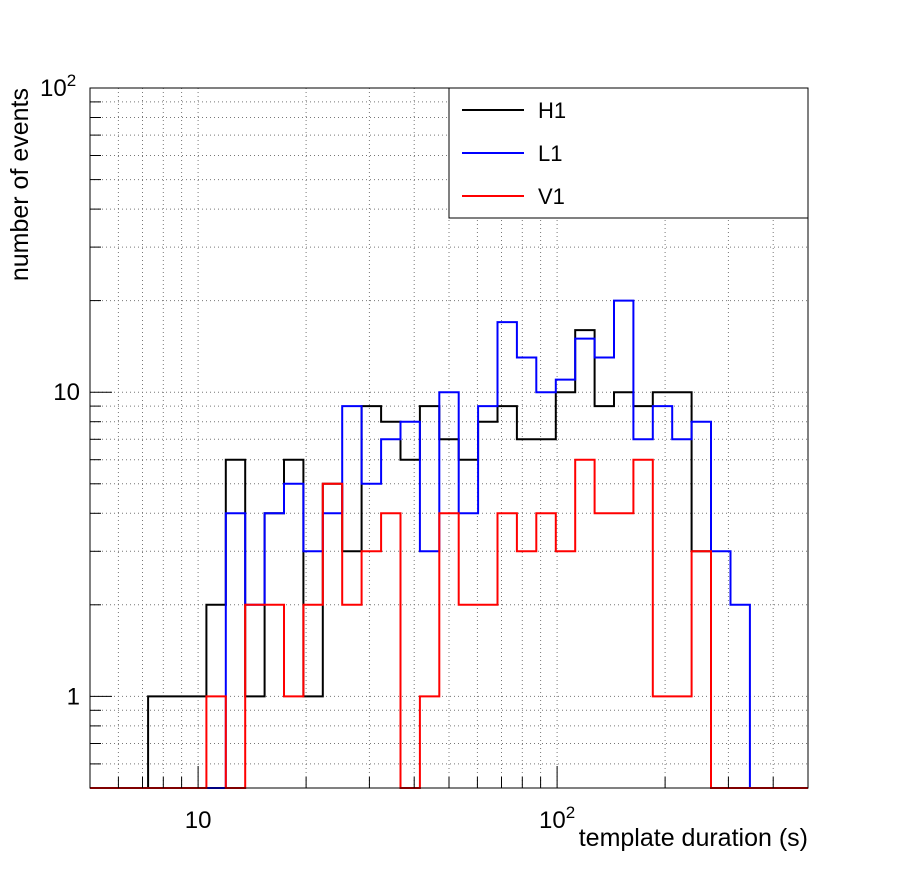 This screenshot has width=898, height=876. What do you see at coordinates (20, 184) in the screenshot?
I see `y-axis-title: number of events` at bounding box center [20, 184].